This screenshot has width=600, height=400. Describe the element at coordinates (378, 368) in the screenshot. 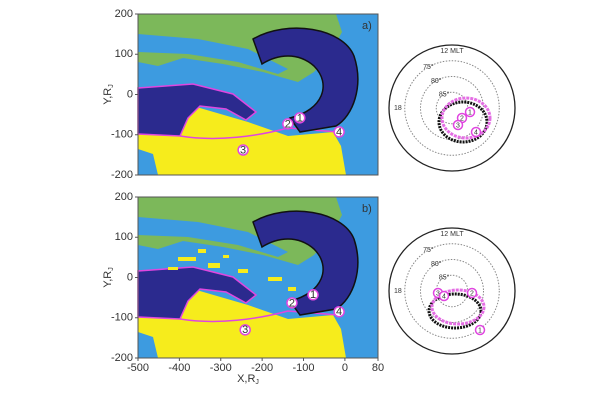

I see `x-tick-label: 80` at that location.